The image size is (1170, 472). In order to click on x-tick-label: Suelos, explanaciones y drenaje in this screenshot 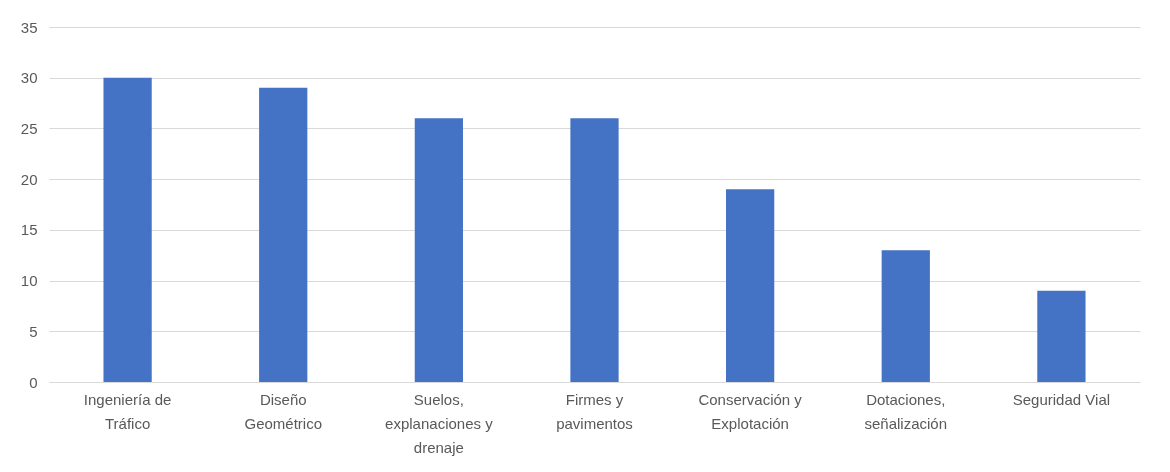, I will do `click(439, 423)`.